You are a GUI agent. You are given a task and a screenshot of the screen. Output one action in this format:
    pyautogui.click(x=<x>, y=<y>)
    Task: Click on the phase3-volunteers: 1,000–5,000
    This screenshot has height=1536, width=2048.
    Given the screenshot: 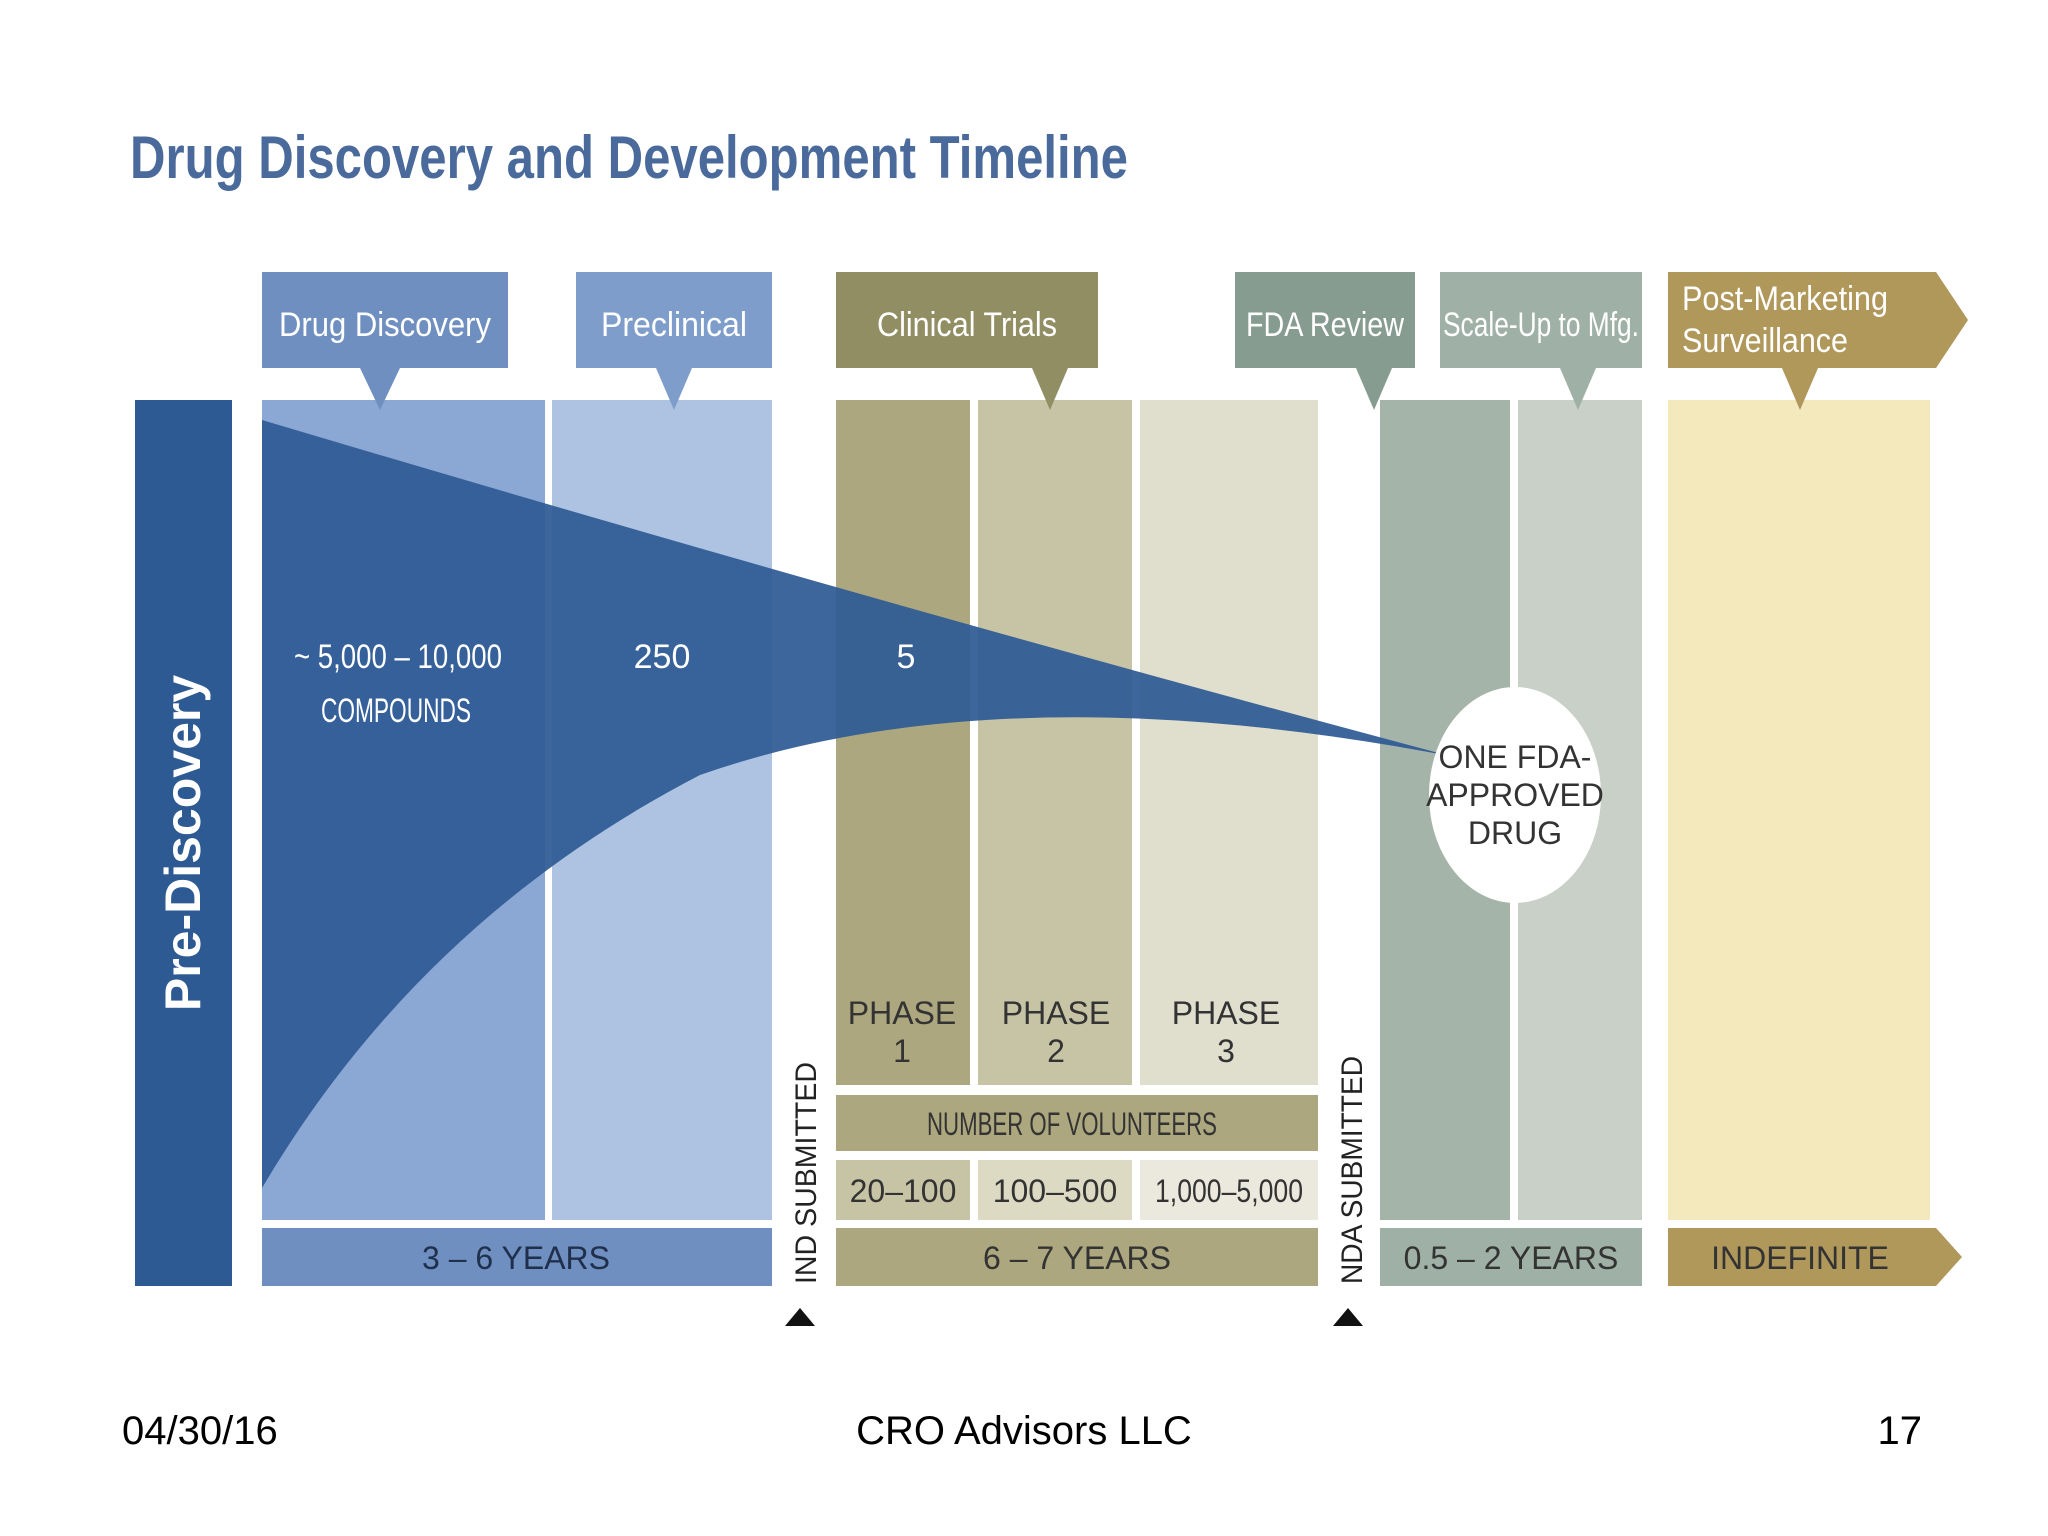 What is the action you would take?
    pyautogui.click(x=1229, y=1191)
    